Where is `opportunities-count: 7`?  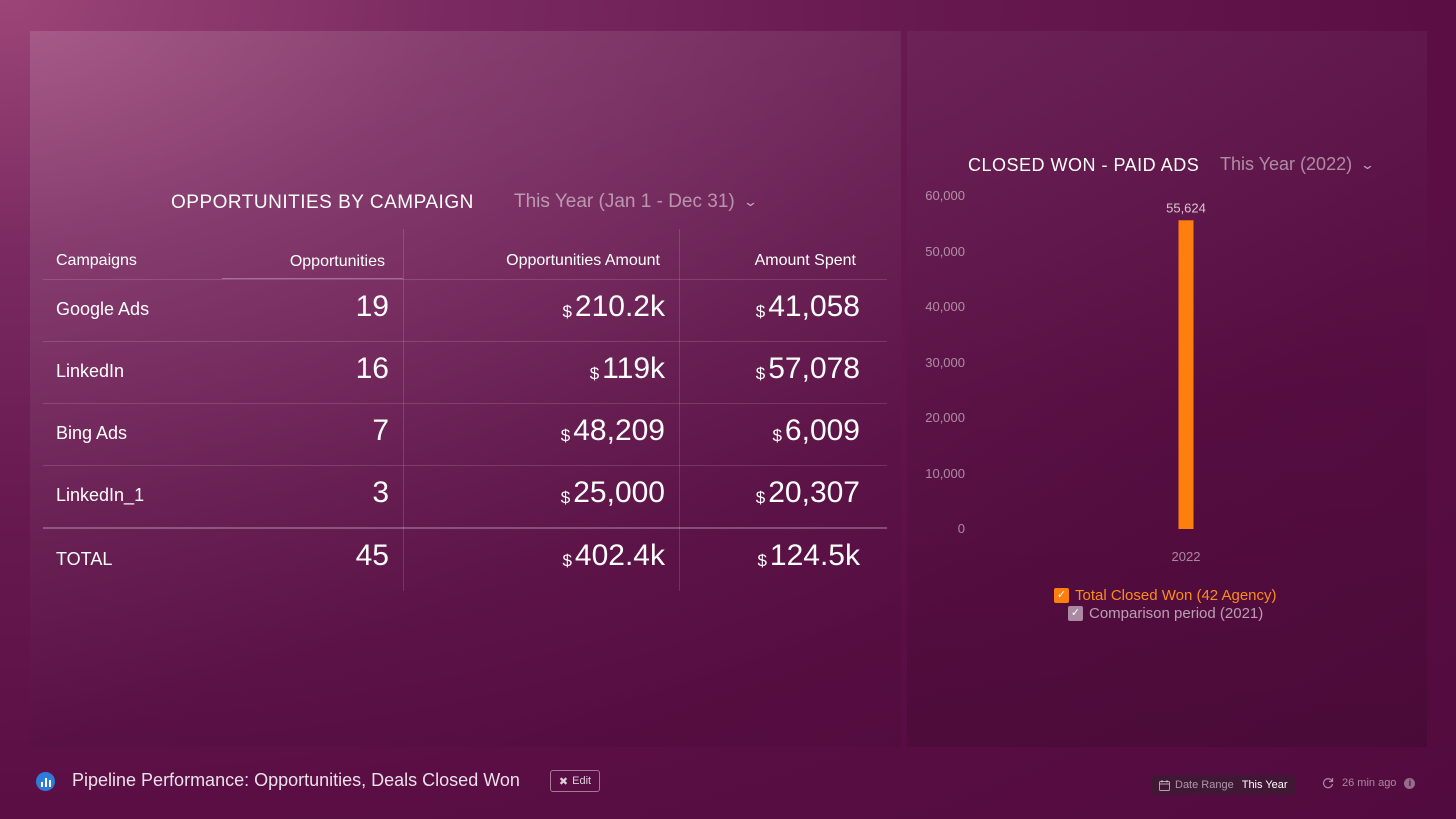
opportunities-count: 7 is located at coordinates (380, 430).